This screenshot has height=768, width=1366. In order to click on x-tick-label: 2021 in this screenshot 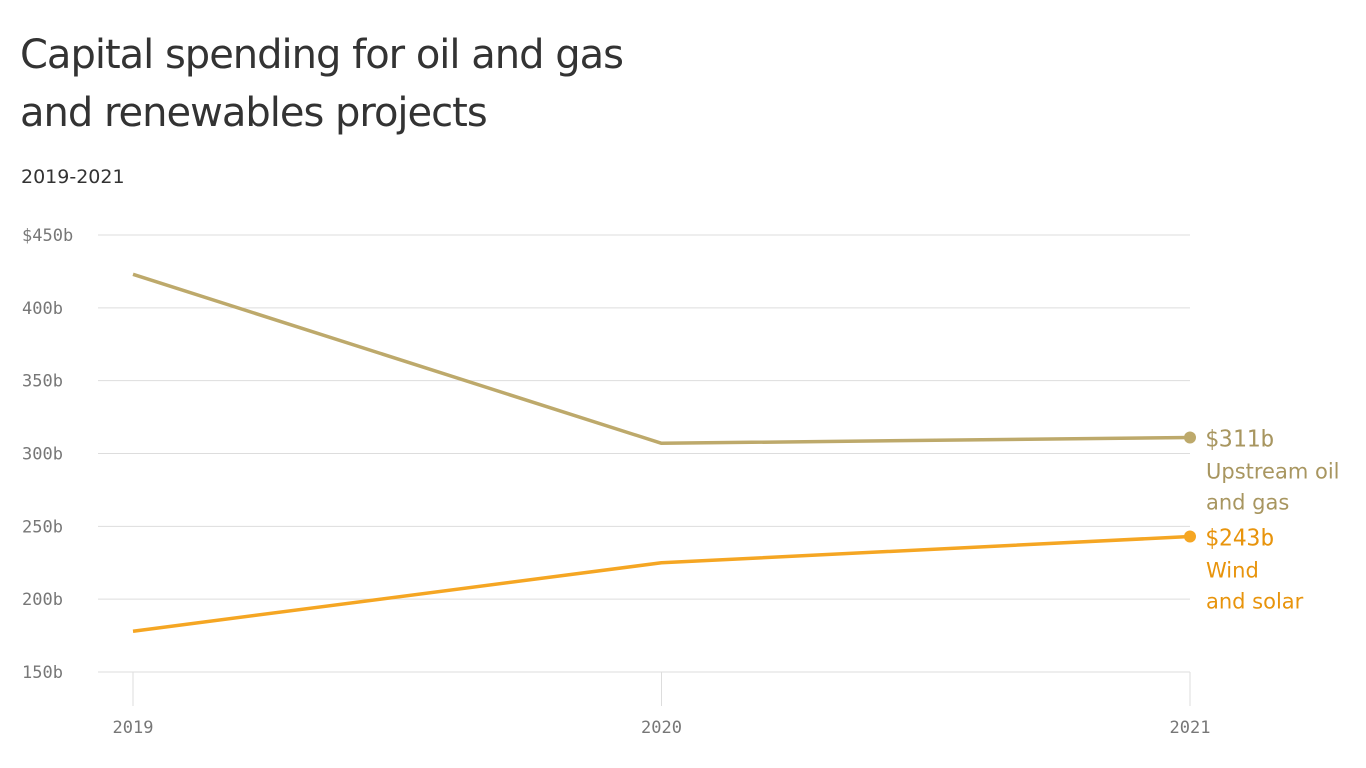, I will do `click(1190, 728)`.